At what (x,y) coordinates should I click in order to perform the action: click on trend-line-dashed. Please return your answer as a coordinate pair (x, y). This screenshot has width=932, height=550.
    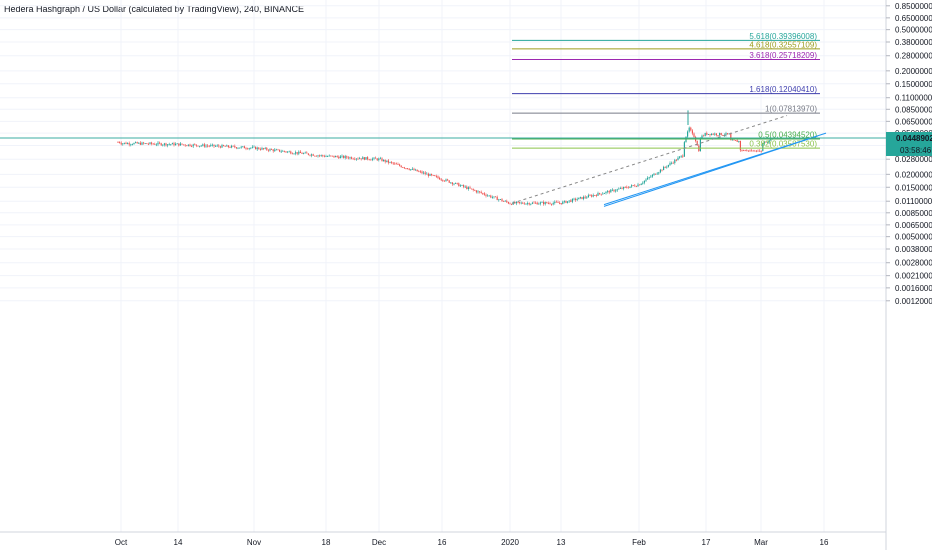
    Looking at the image, I should click on (649, 159).